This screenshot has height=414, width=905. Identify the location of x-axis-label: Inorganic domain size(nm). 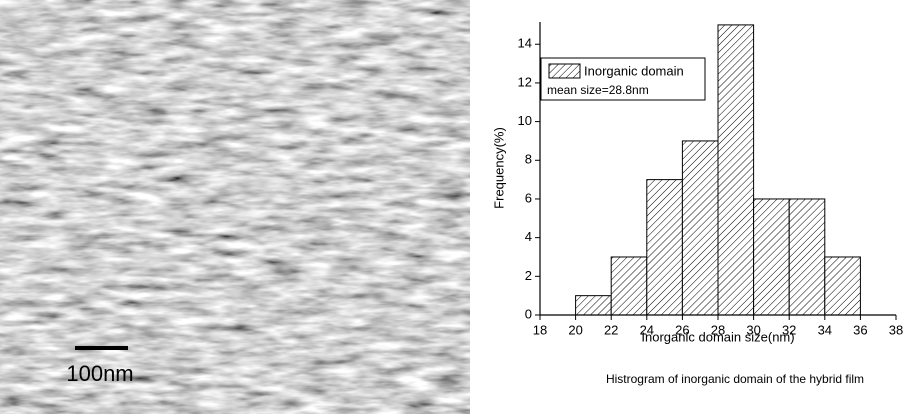
(717, 336).